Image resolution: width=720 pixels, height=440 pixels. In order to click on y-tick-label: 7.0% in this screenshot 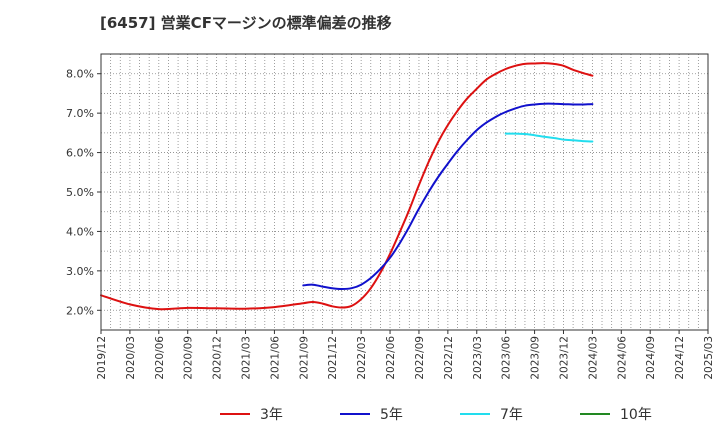, I will do `click(80, 113)`.